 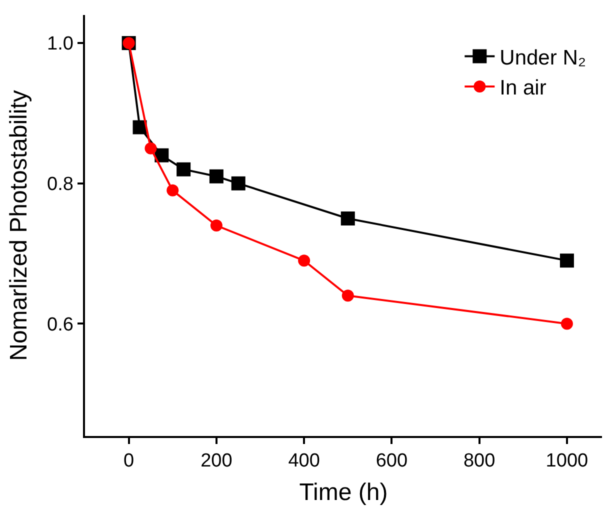 What do you see at coordinates (304, 461) in the screenshot?
I see `x-tick-label: 400` at bounding box center [304, 461].